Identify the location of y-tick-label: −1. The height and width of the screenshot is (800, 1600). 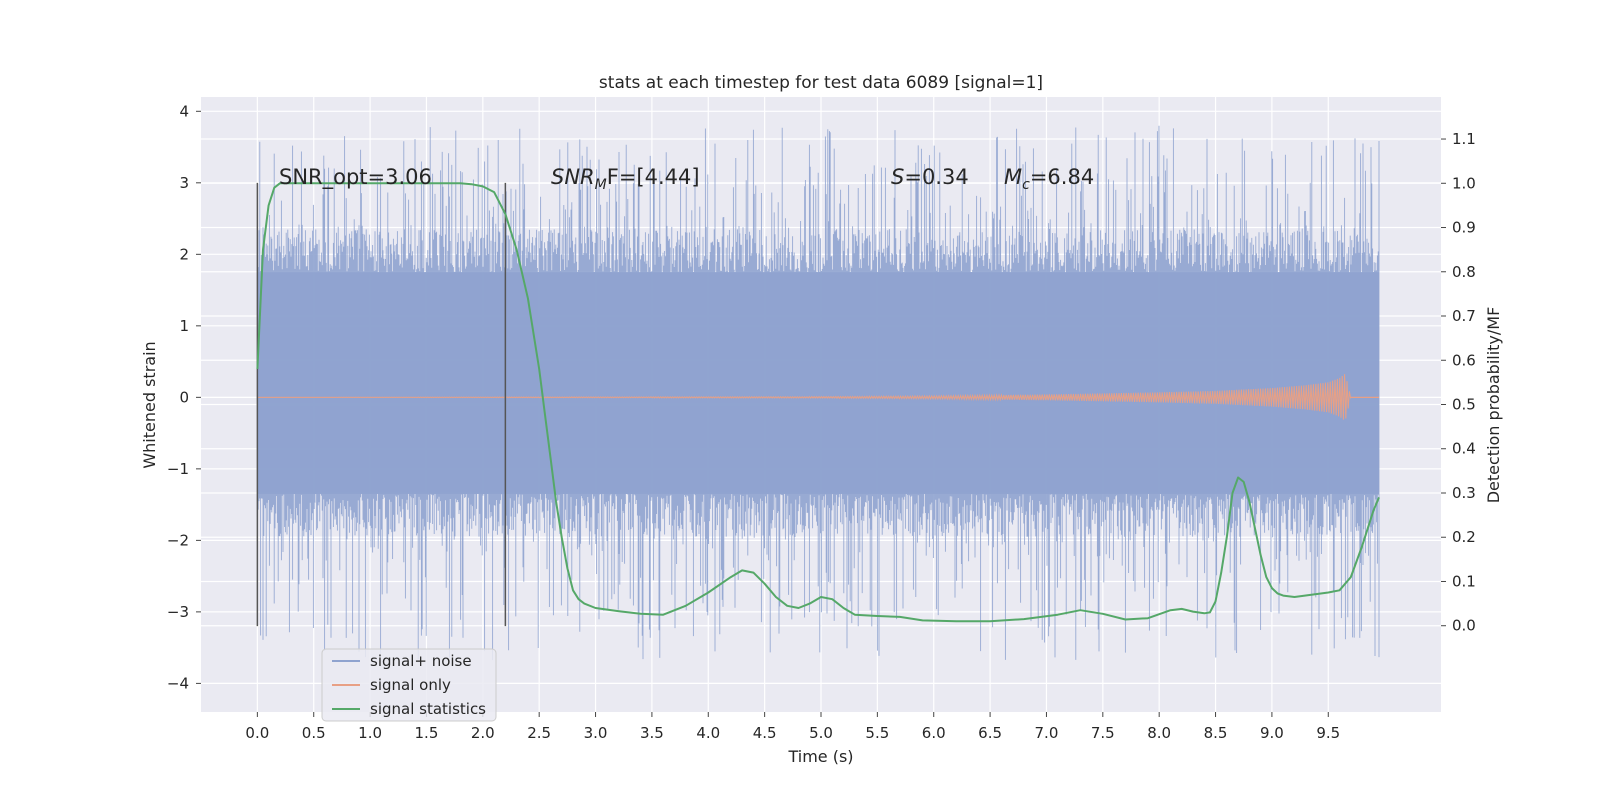
(178, 469).